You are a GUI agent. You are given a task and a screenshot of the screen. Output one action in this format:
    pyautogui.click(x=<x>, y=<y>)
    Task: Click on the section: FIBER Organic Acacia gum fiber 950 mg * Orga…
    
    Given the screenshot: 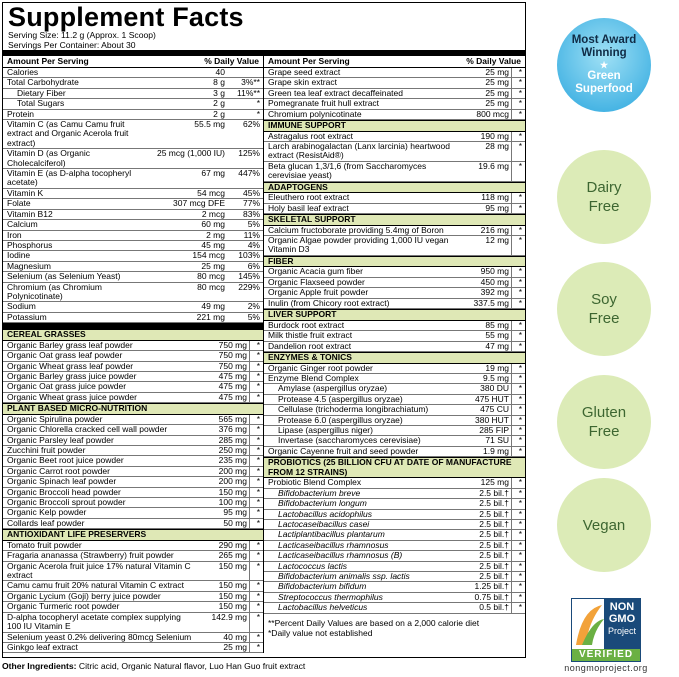 What is the action you would take?
    pyautogui.click(x=394, y=282)
    